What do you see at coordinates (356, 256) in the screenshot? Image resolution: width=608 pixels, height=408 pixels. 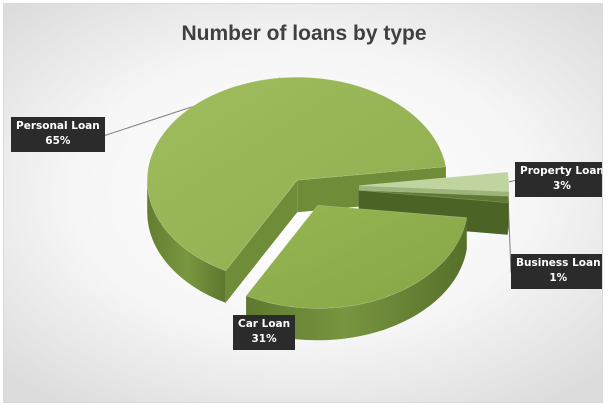 I see `slice-top-car-loan` at bounding box center [356, 256].